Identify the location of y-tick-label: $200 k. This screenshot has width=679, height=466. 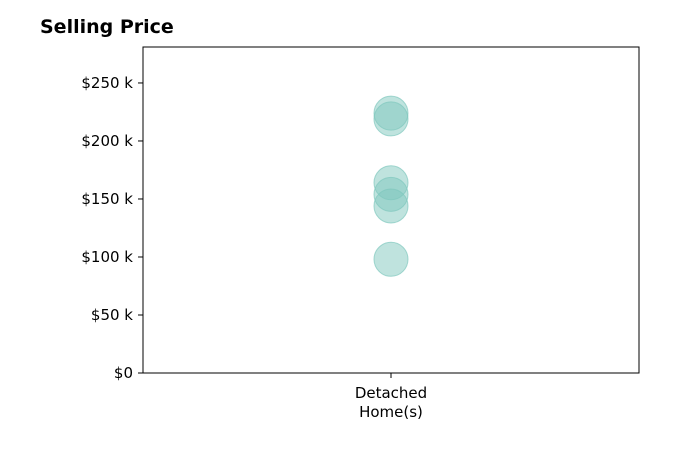
(107, 141).